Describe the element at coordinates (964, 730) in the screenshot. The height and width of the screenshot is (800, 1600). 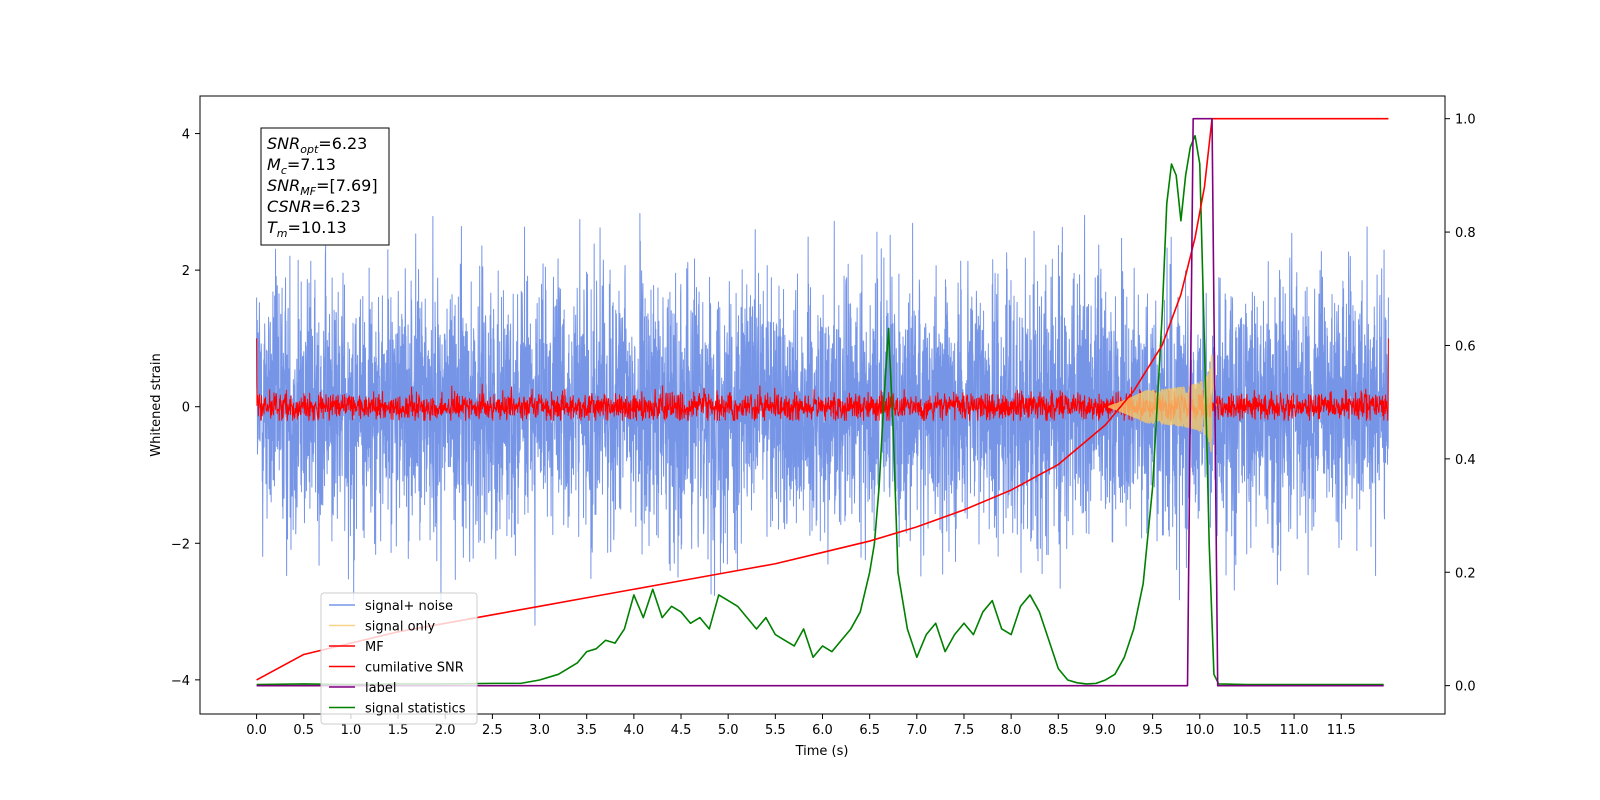
I see `x-tick-label: 7.5` at that location.